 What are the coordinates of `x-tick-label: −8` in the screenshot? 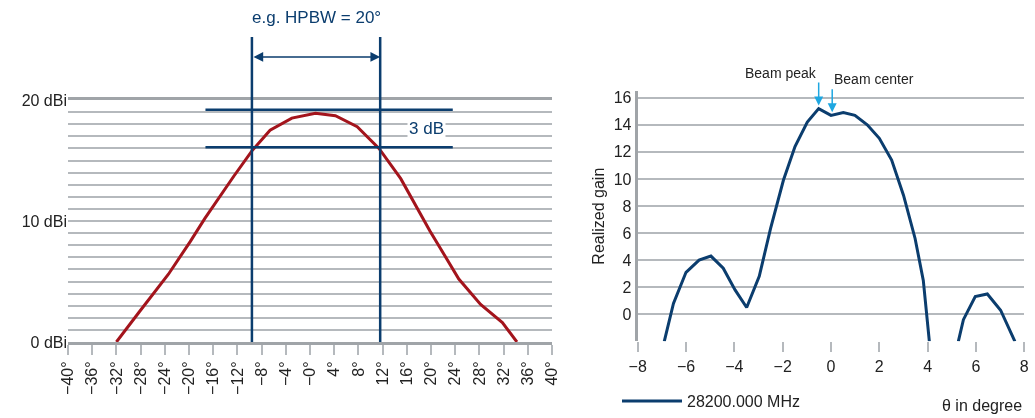 It's located at (637, 366).